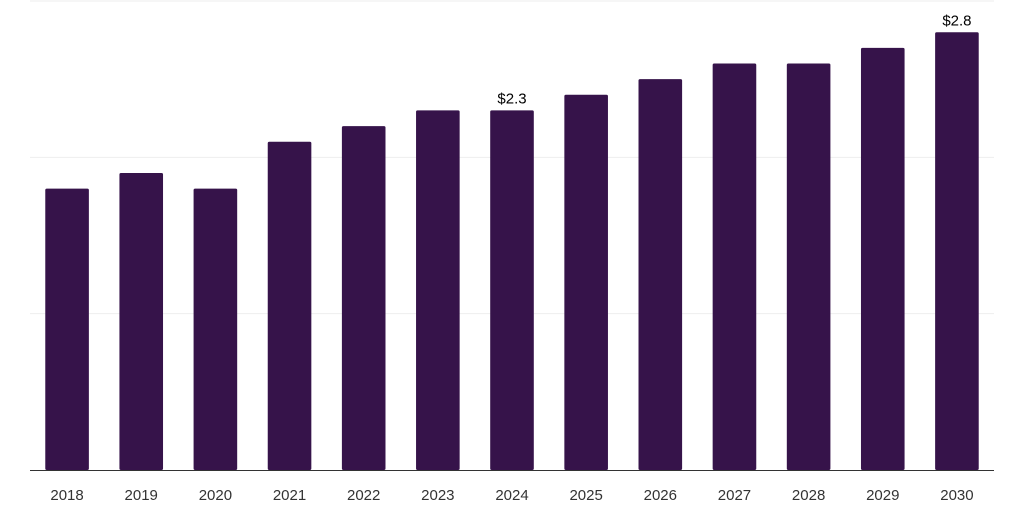 The image size is (1024, 517). What do you see at coordinates (808, 267) in the screenshot?
I see `bar-2028` at bounding box center [808, 267].